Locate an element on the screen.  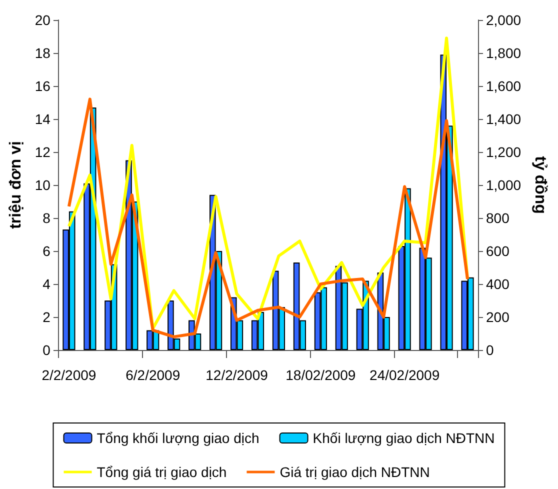
y-tick-label: 6 is located at coordinates (46, 251).